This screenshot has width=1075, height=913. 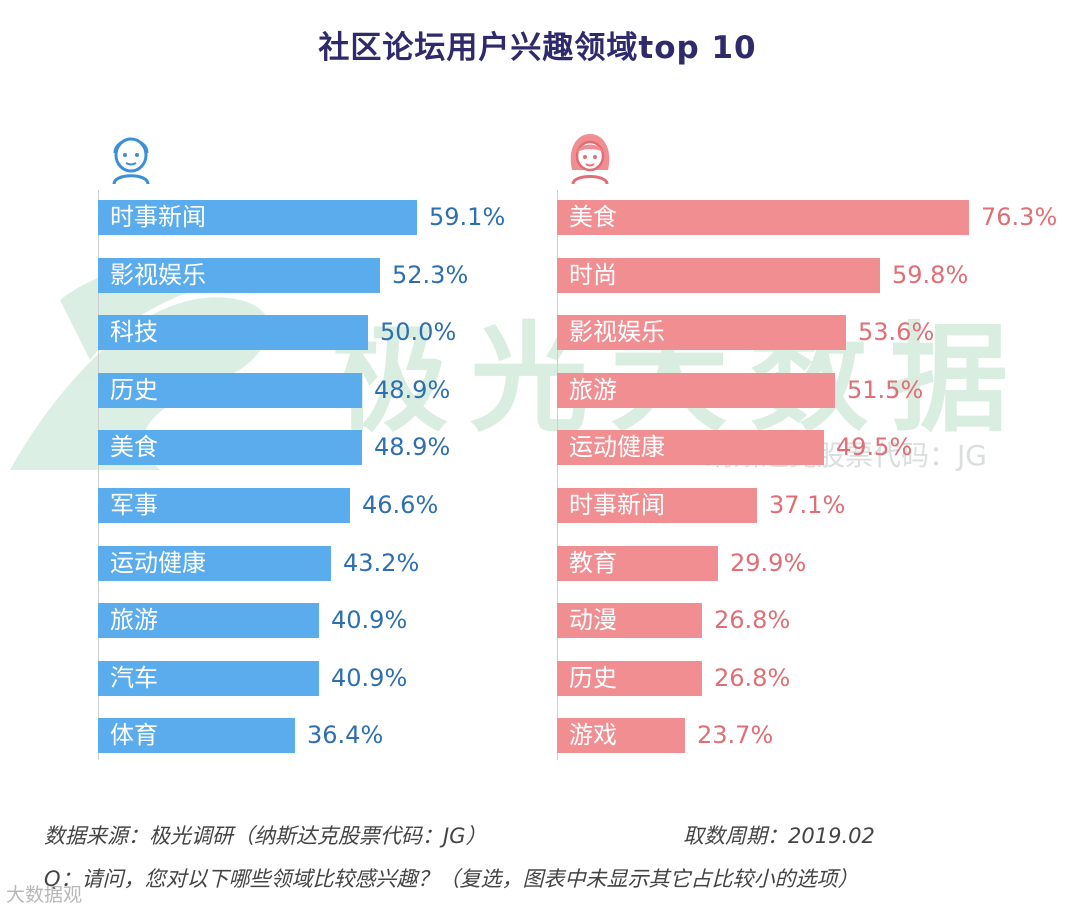 What do you see at coordinates (617, 447) in the screenshot?
I see `female-bar-category: 运动健康` at bounding box center [617, 447].